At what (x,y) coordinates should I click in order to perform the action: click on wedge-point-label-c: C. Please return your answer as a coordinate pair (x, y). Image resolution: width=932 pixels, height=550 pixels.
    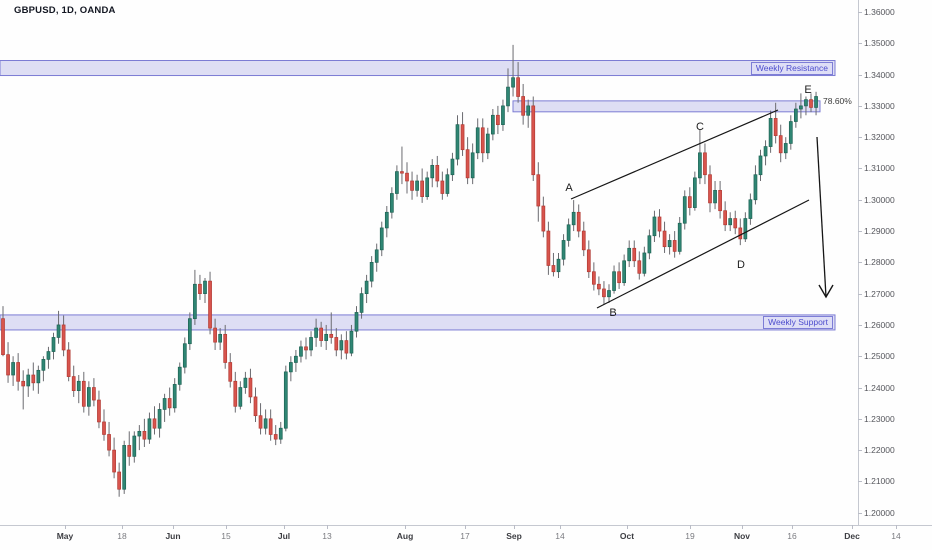
    Looking at the image, I should click on (700, 127).